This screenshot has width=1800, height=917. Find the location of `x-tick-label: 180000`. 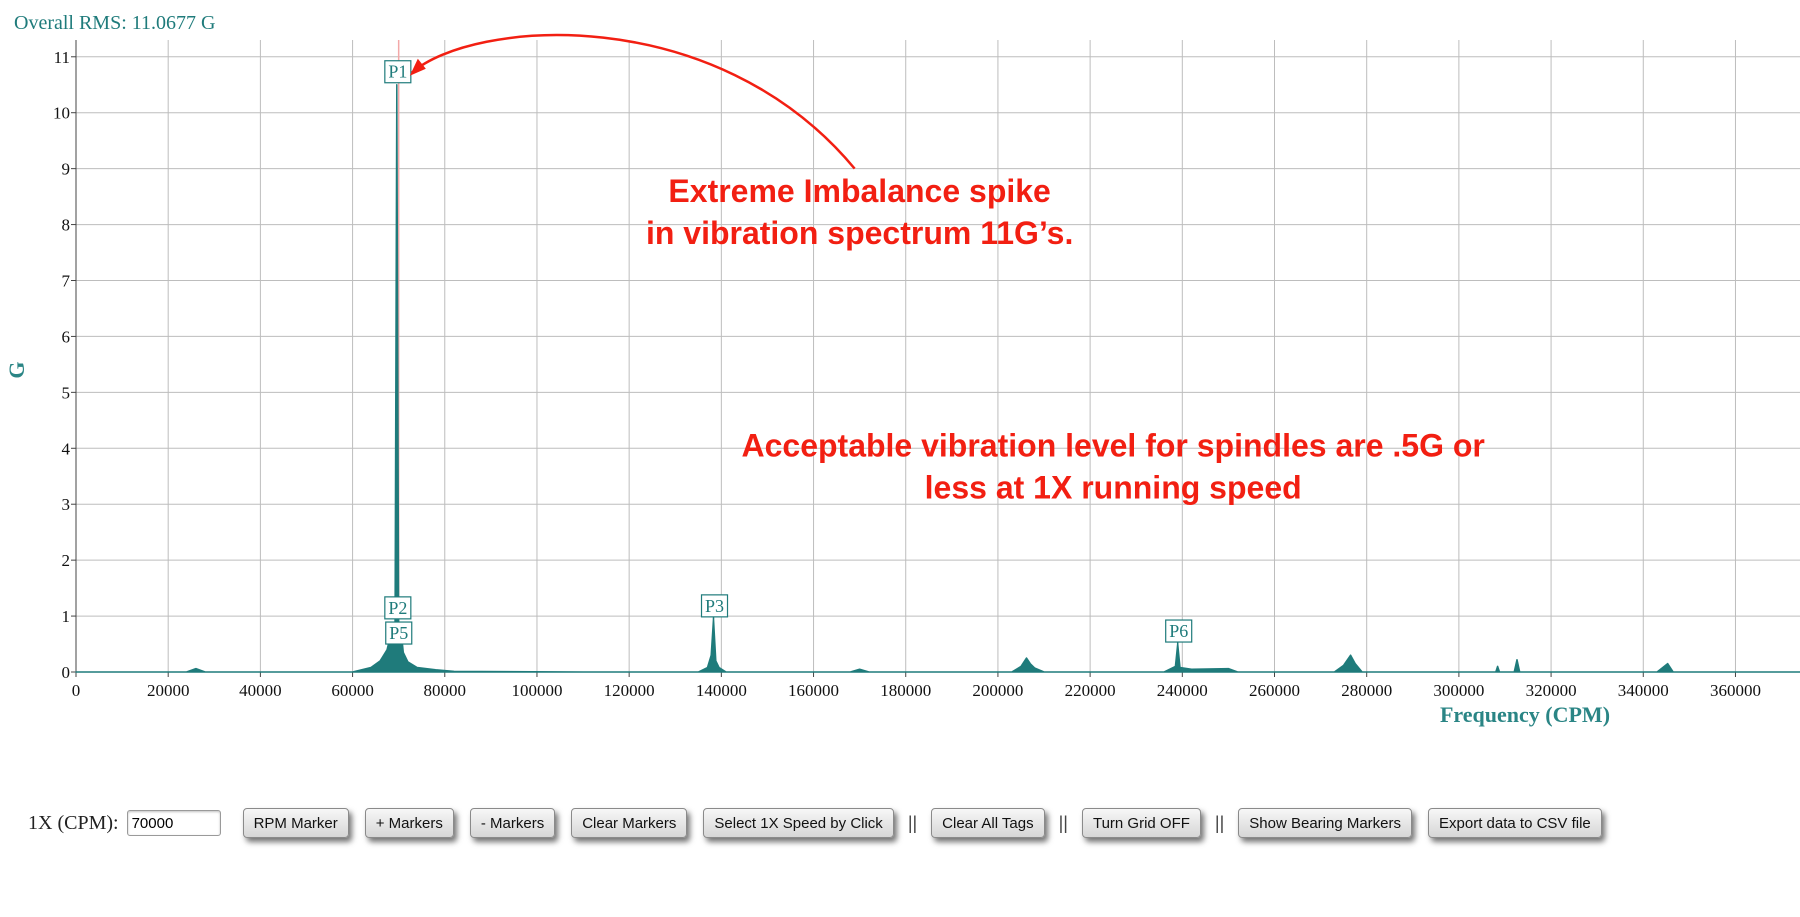

x-tick-label: 180000 is located at coordinates (905, 690).